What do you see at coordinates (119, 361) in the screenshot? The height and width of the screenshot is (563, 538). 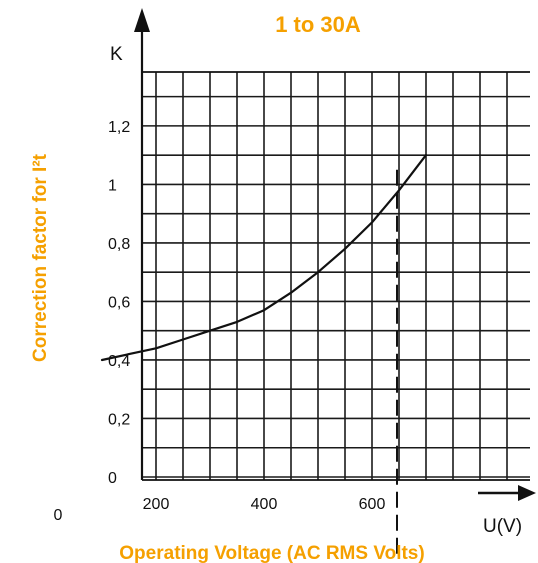 I see `y-tick-label: 0,4` at bounding box center [119, 361].